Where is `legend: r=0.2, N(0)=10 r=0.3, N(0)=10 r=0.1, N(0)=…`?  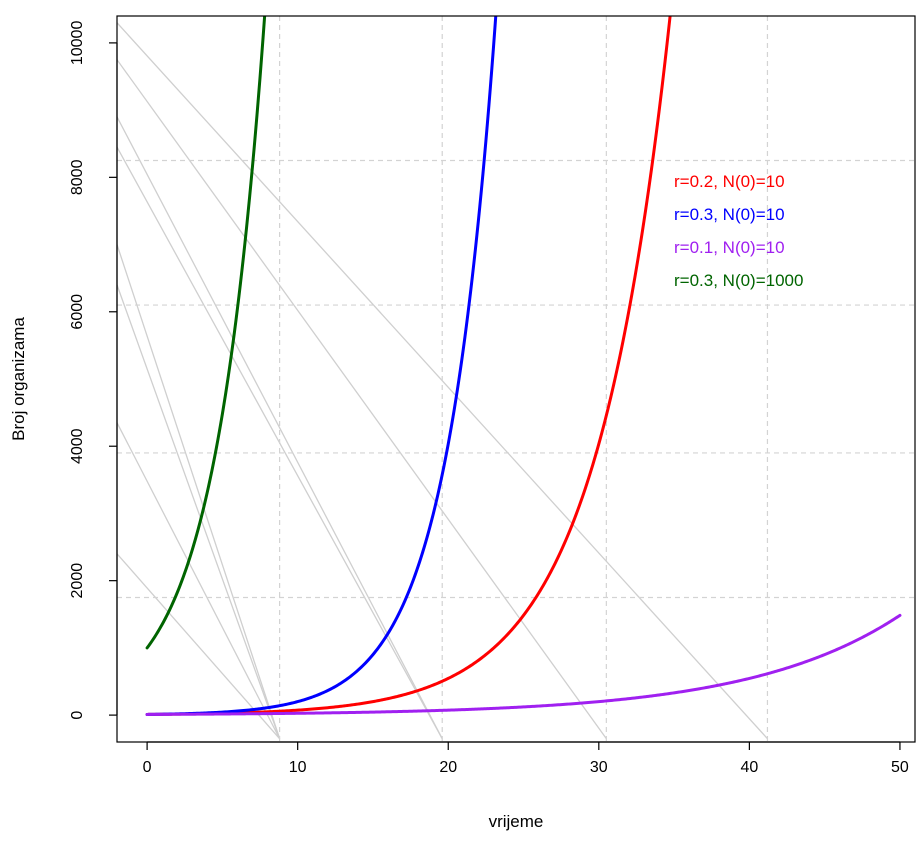 legend: r=0.2, N(0)=10 r=0.3, N(0)=10 r=0.1, N(0)=… is located at coordinates (738, 231).